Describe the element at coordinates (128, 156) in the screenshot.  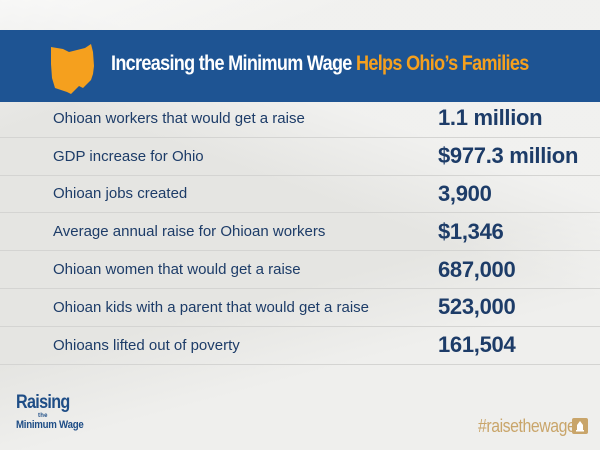
I see `stat-label: GDP increase for Ohio` at that location.